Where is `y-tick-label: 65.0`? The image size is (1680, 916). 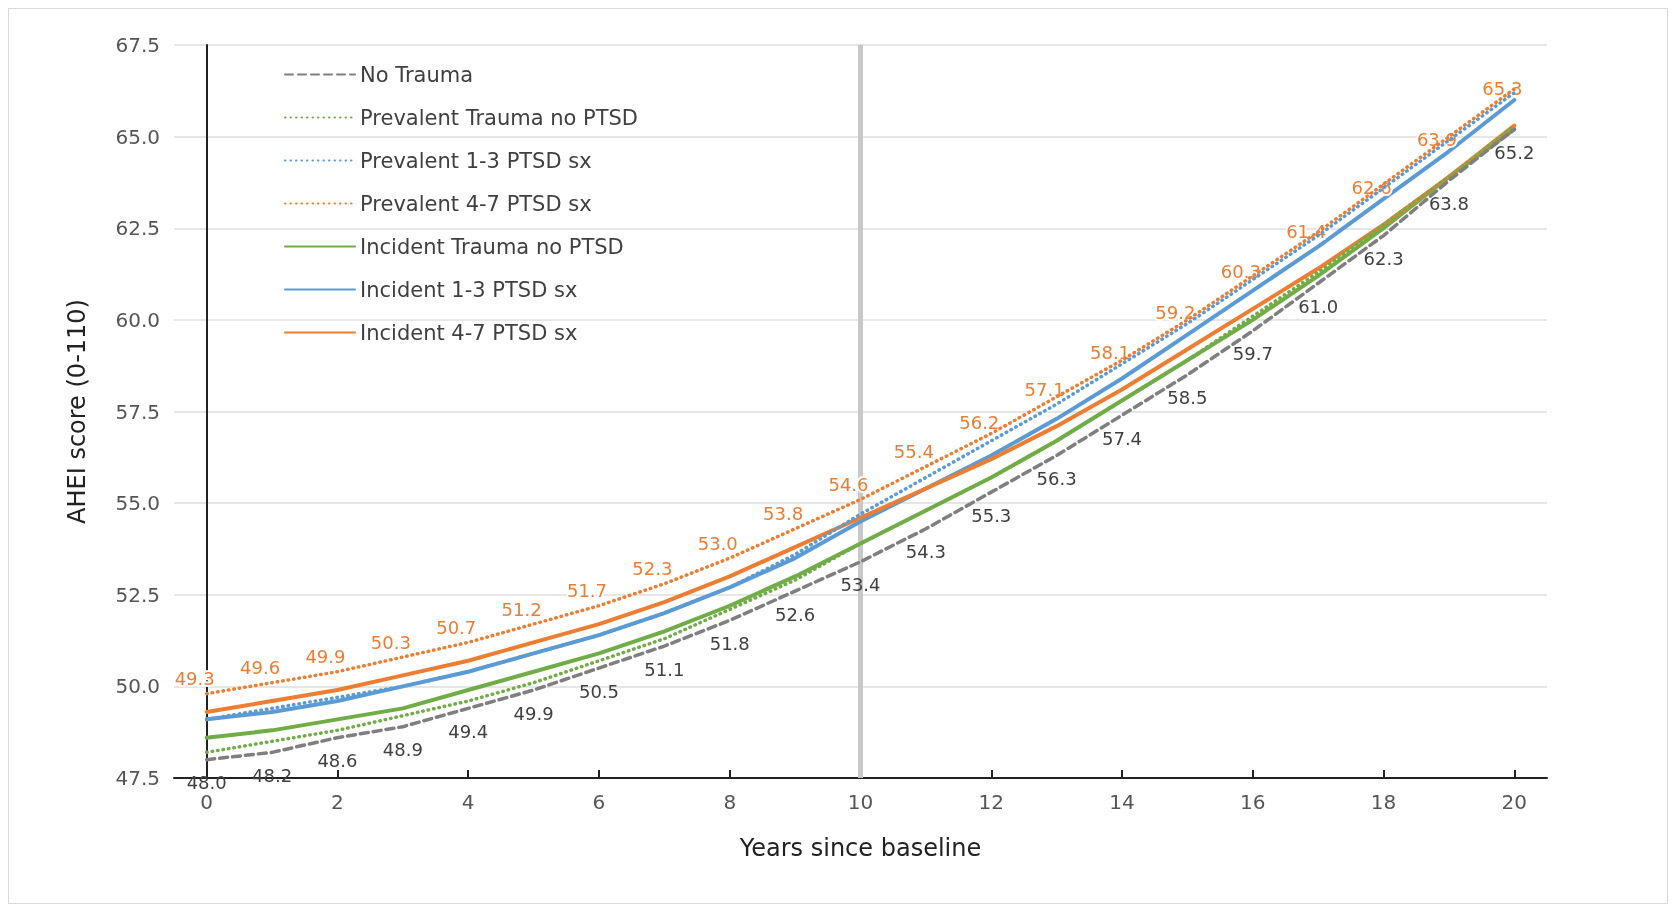
y-tick-label: 65.0 is located at coordinates (137, 136).